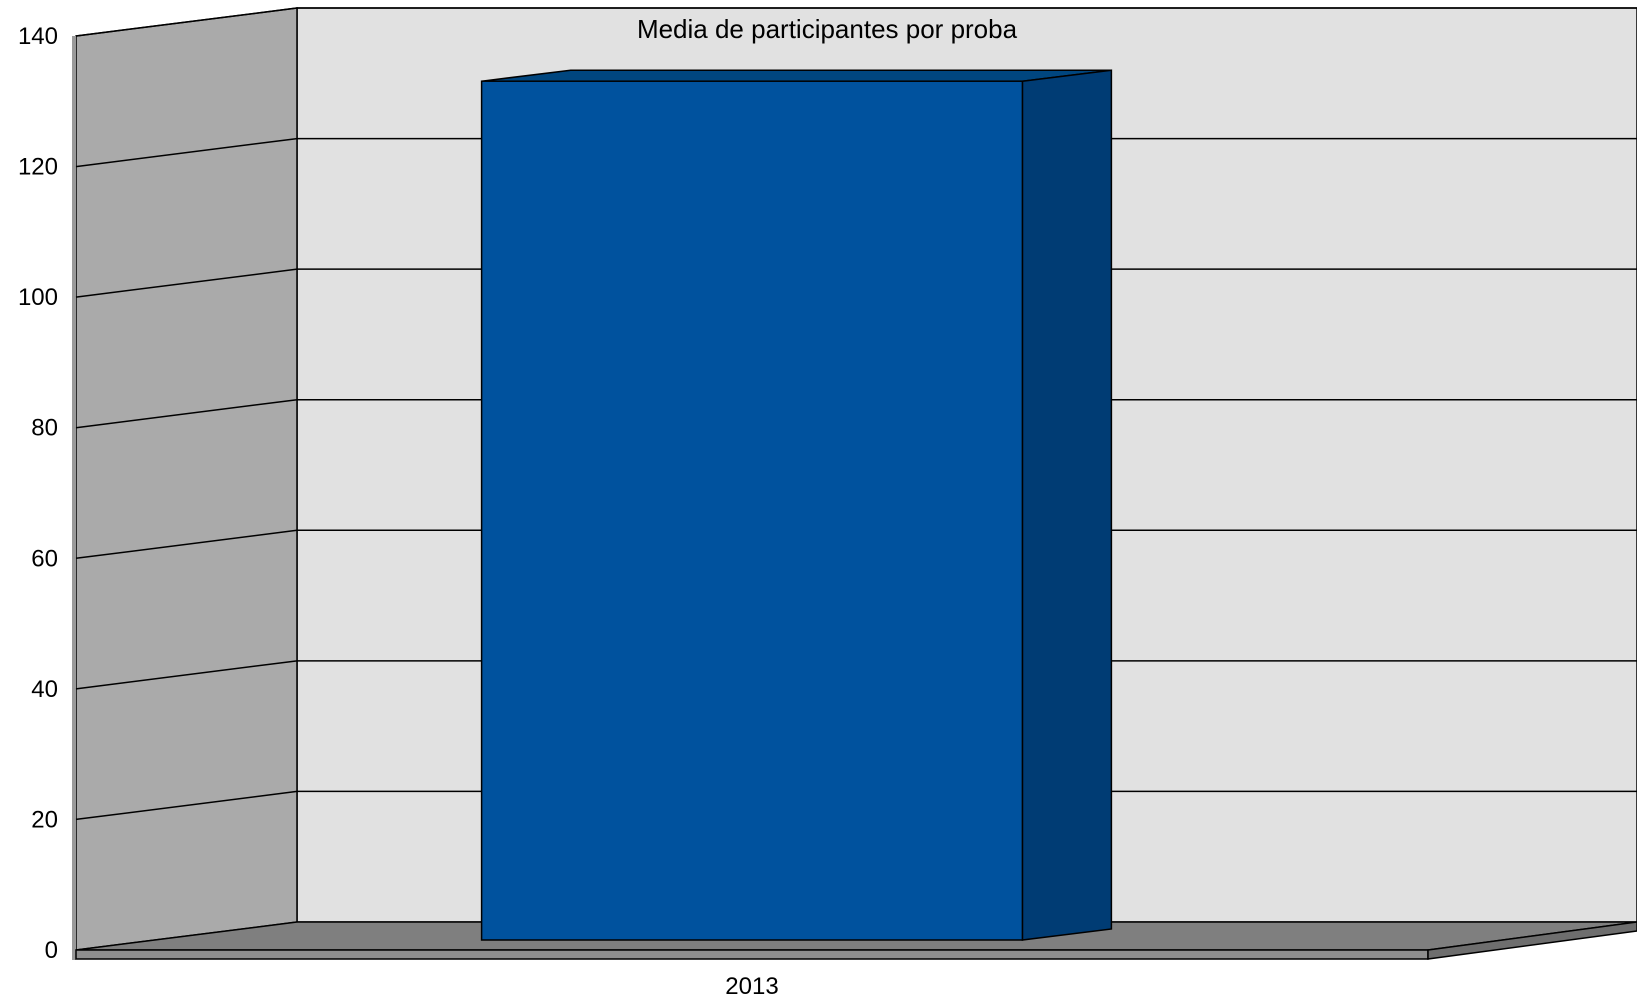 The height and width of the screenshot is (1003, 1637). What do you see at coordinates (44, 558) in the screenshot?
I see `y-tick-label: 60` at bounding box center [44, 558].